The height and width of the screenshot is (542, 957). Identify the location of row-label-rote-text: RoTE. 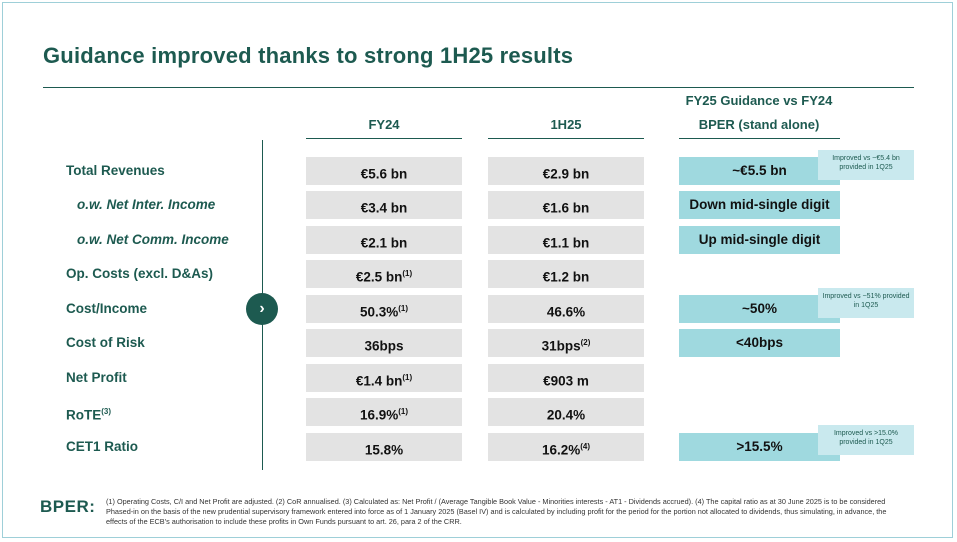
(84, 415).